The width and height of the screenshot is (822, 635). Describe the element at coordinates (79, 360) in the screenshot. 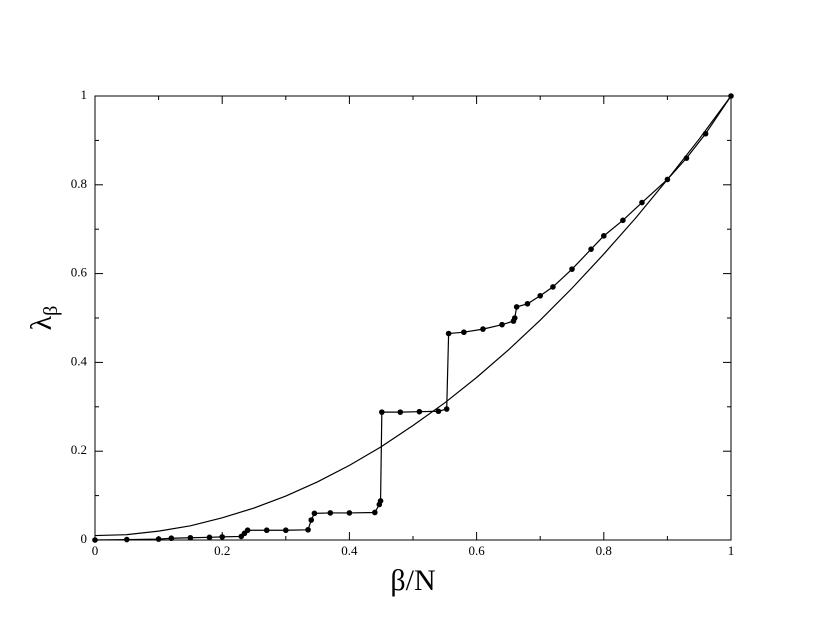

I see `y-tick-label: 0.4` at that location.